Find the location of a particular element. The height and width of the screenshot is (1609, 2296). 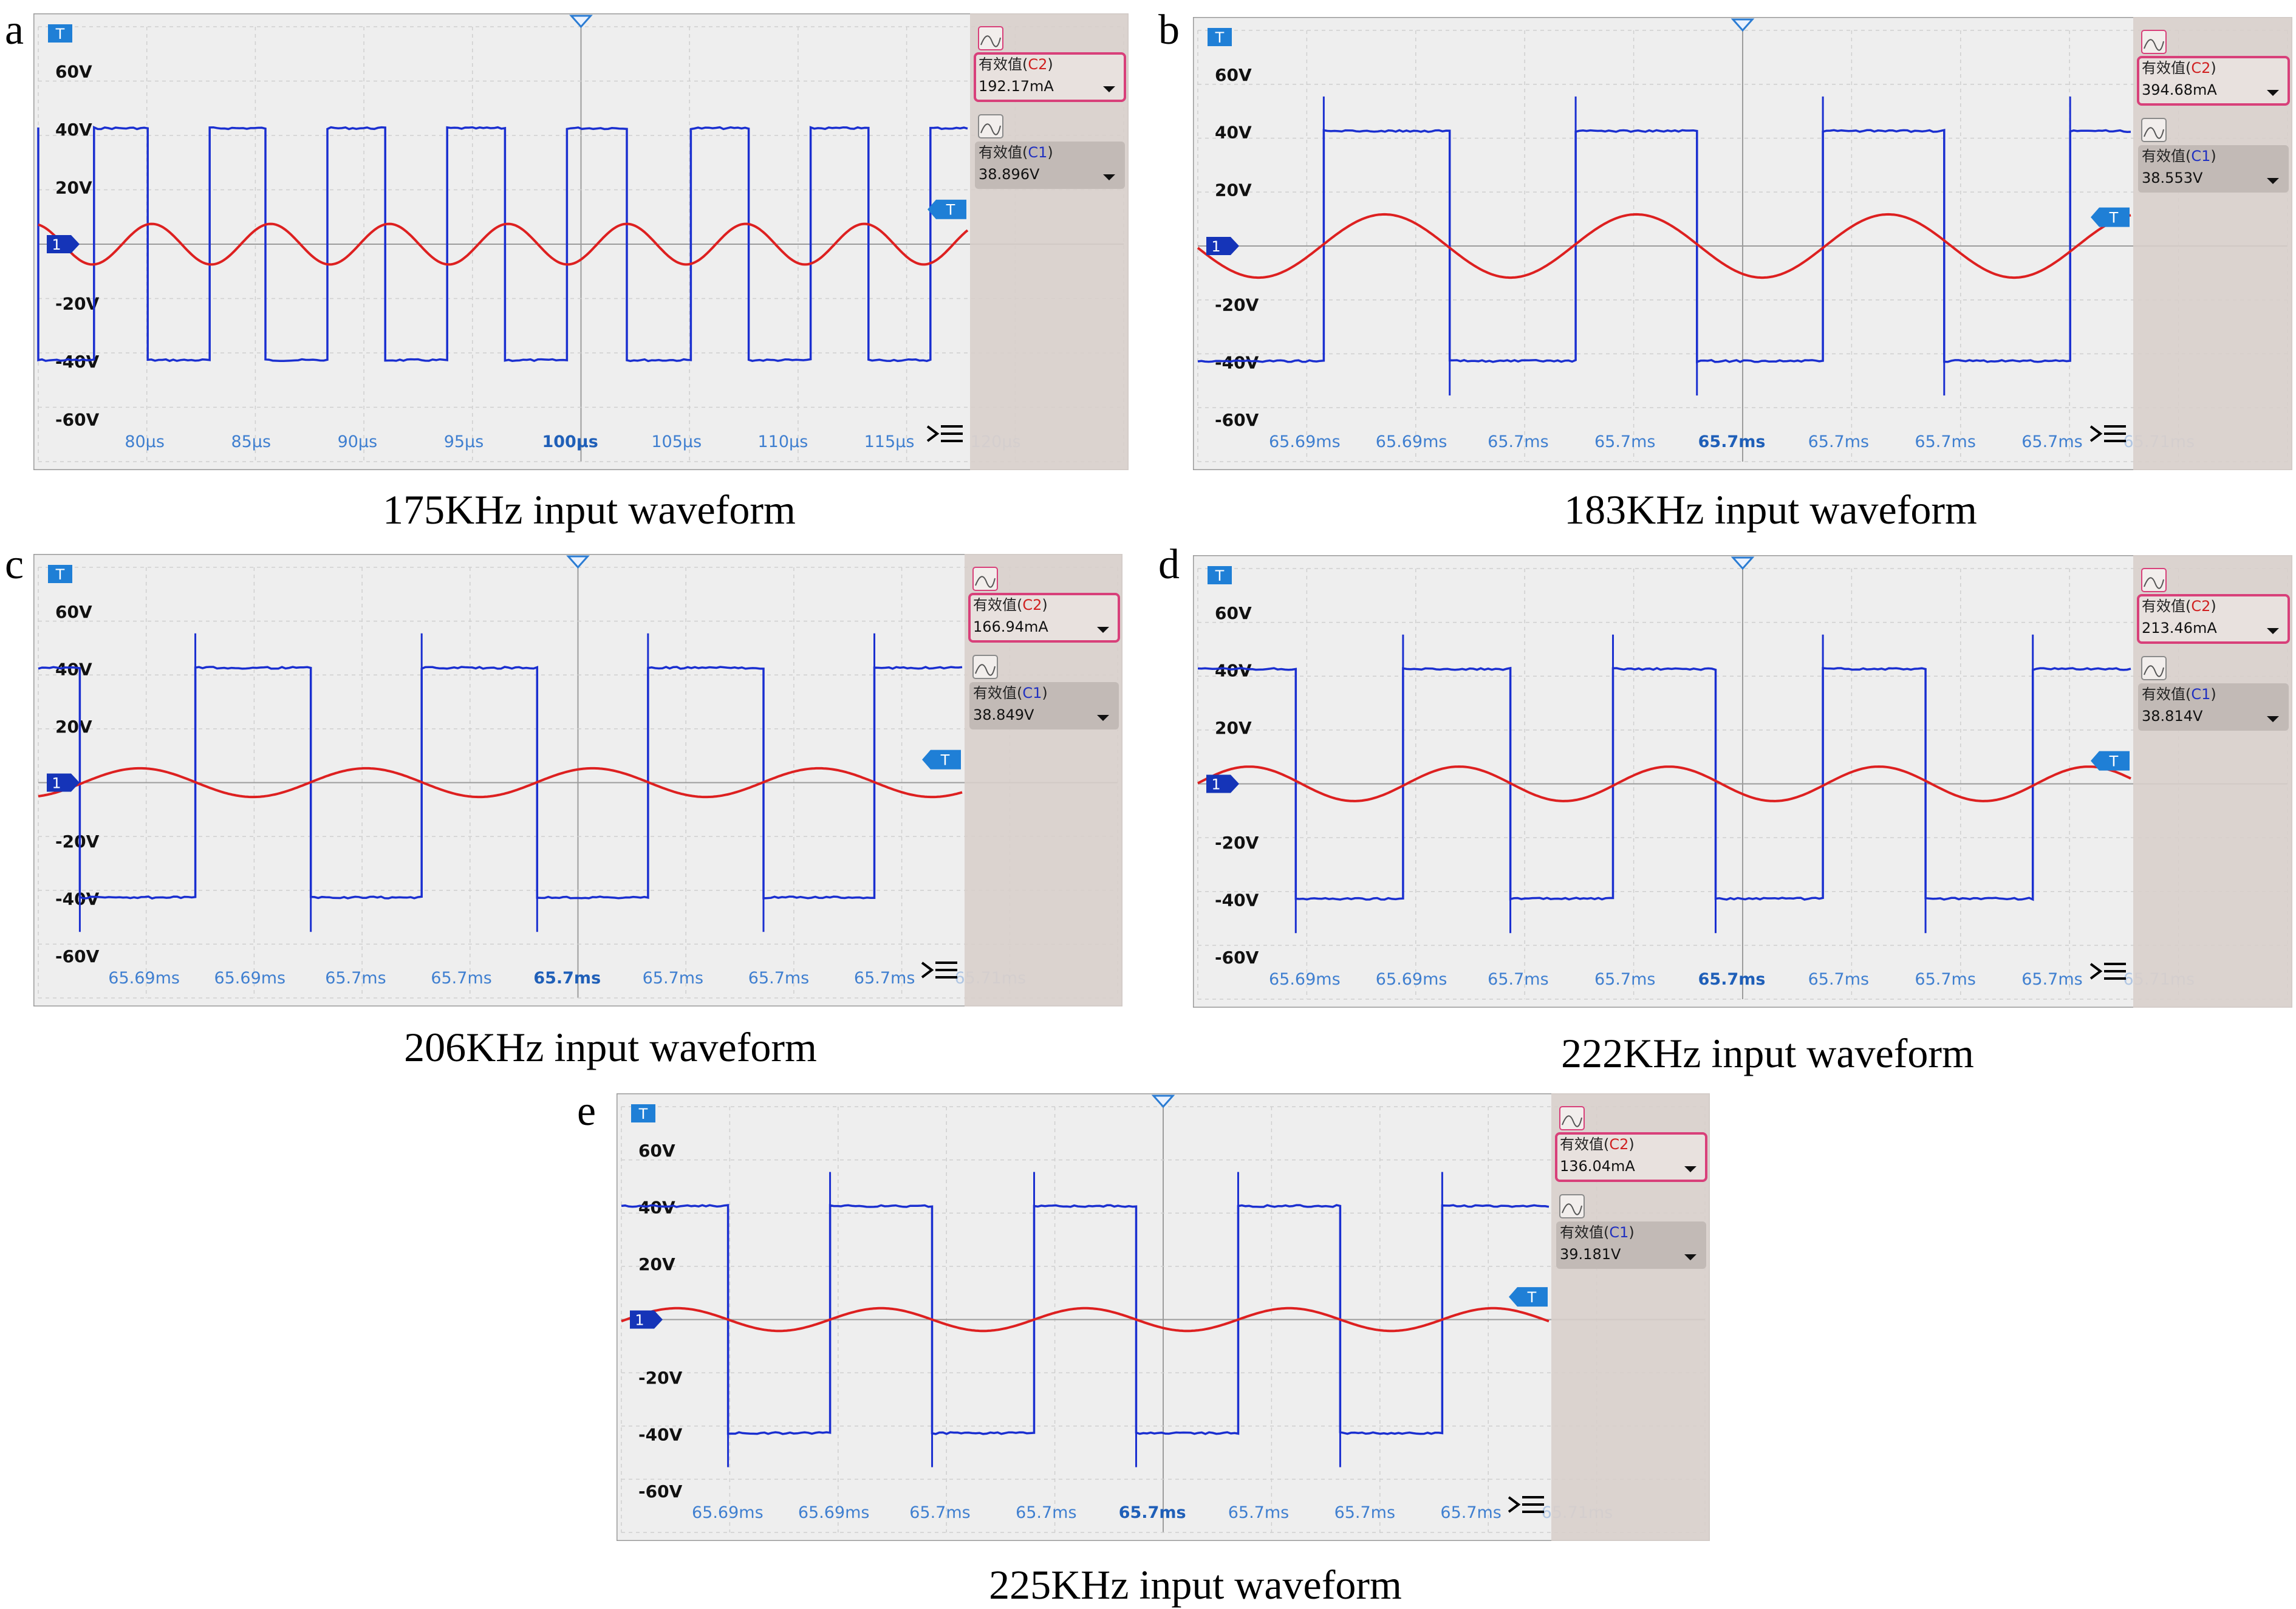

y-tick-label: 40V is located at coordinates (656, 1208).